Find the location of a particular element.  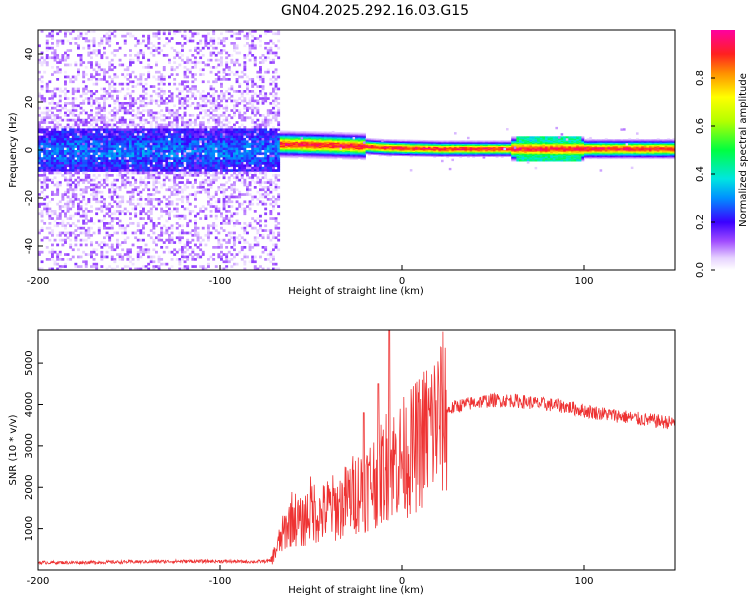

colorbar-tick-label: 0.4 is located at coordinates (700, 174).